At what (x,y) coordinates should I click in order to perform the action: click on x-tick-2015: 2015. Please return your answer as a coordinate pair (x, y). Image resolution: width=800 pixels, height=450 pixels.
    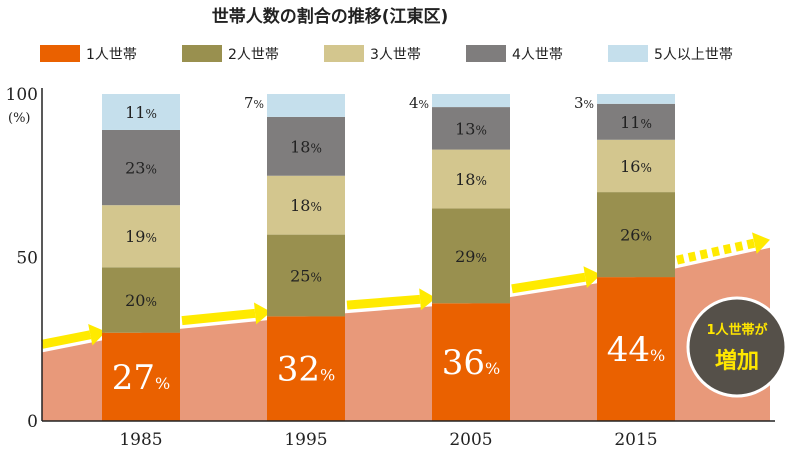
    Looking at the image, I should click on (635, 440).